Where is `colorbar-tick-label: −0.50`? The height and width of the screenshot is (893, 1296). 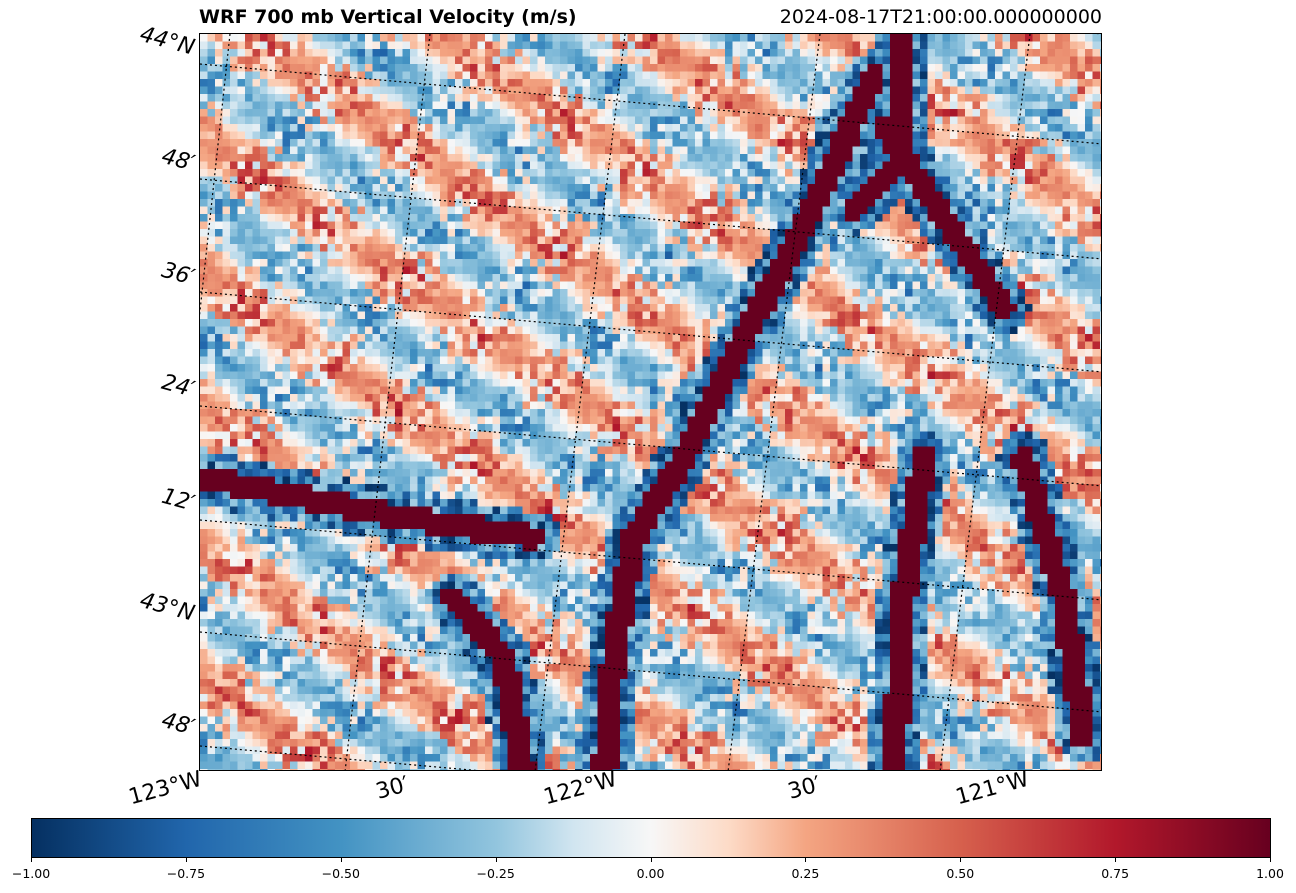 colorbar-tick-label: −0.50 is located at coordinates (340, 873).